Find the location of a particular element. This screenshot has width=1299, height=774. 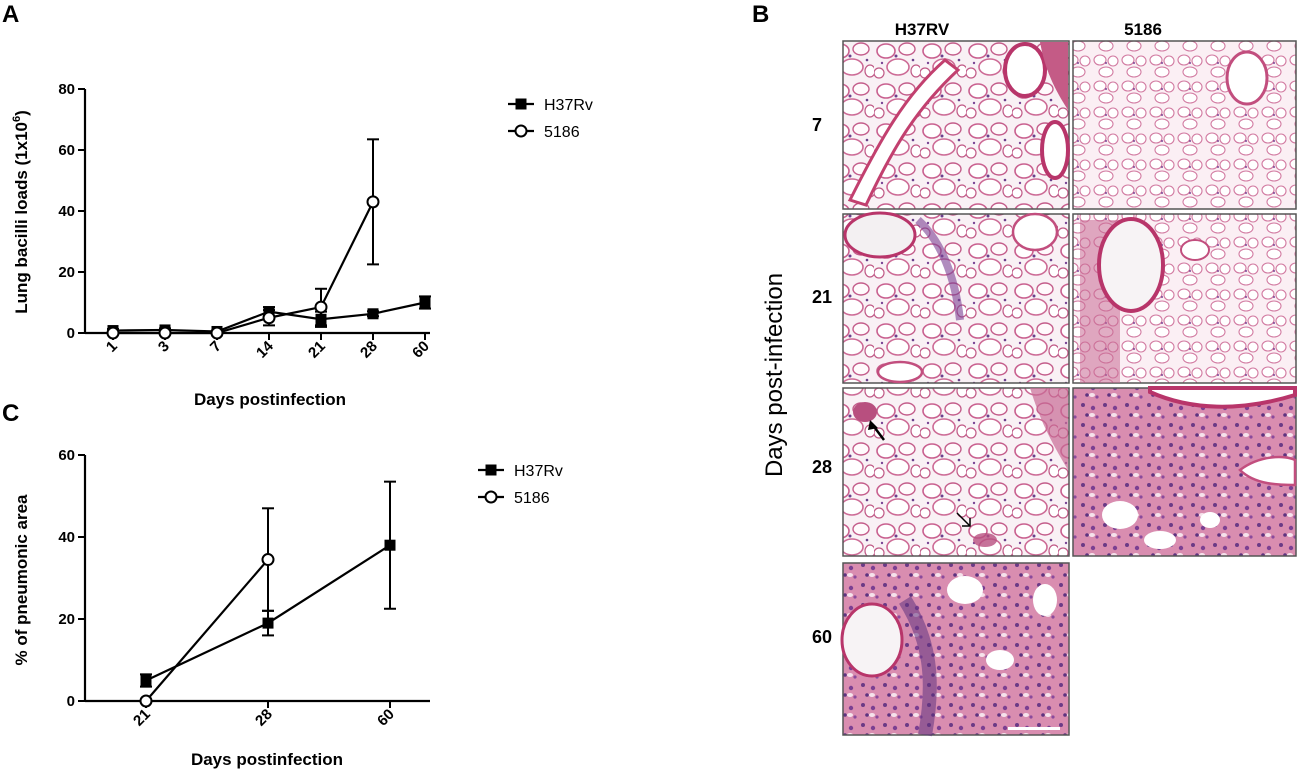

chart-c-series is located at coordinates (267, 594).